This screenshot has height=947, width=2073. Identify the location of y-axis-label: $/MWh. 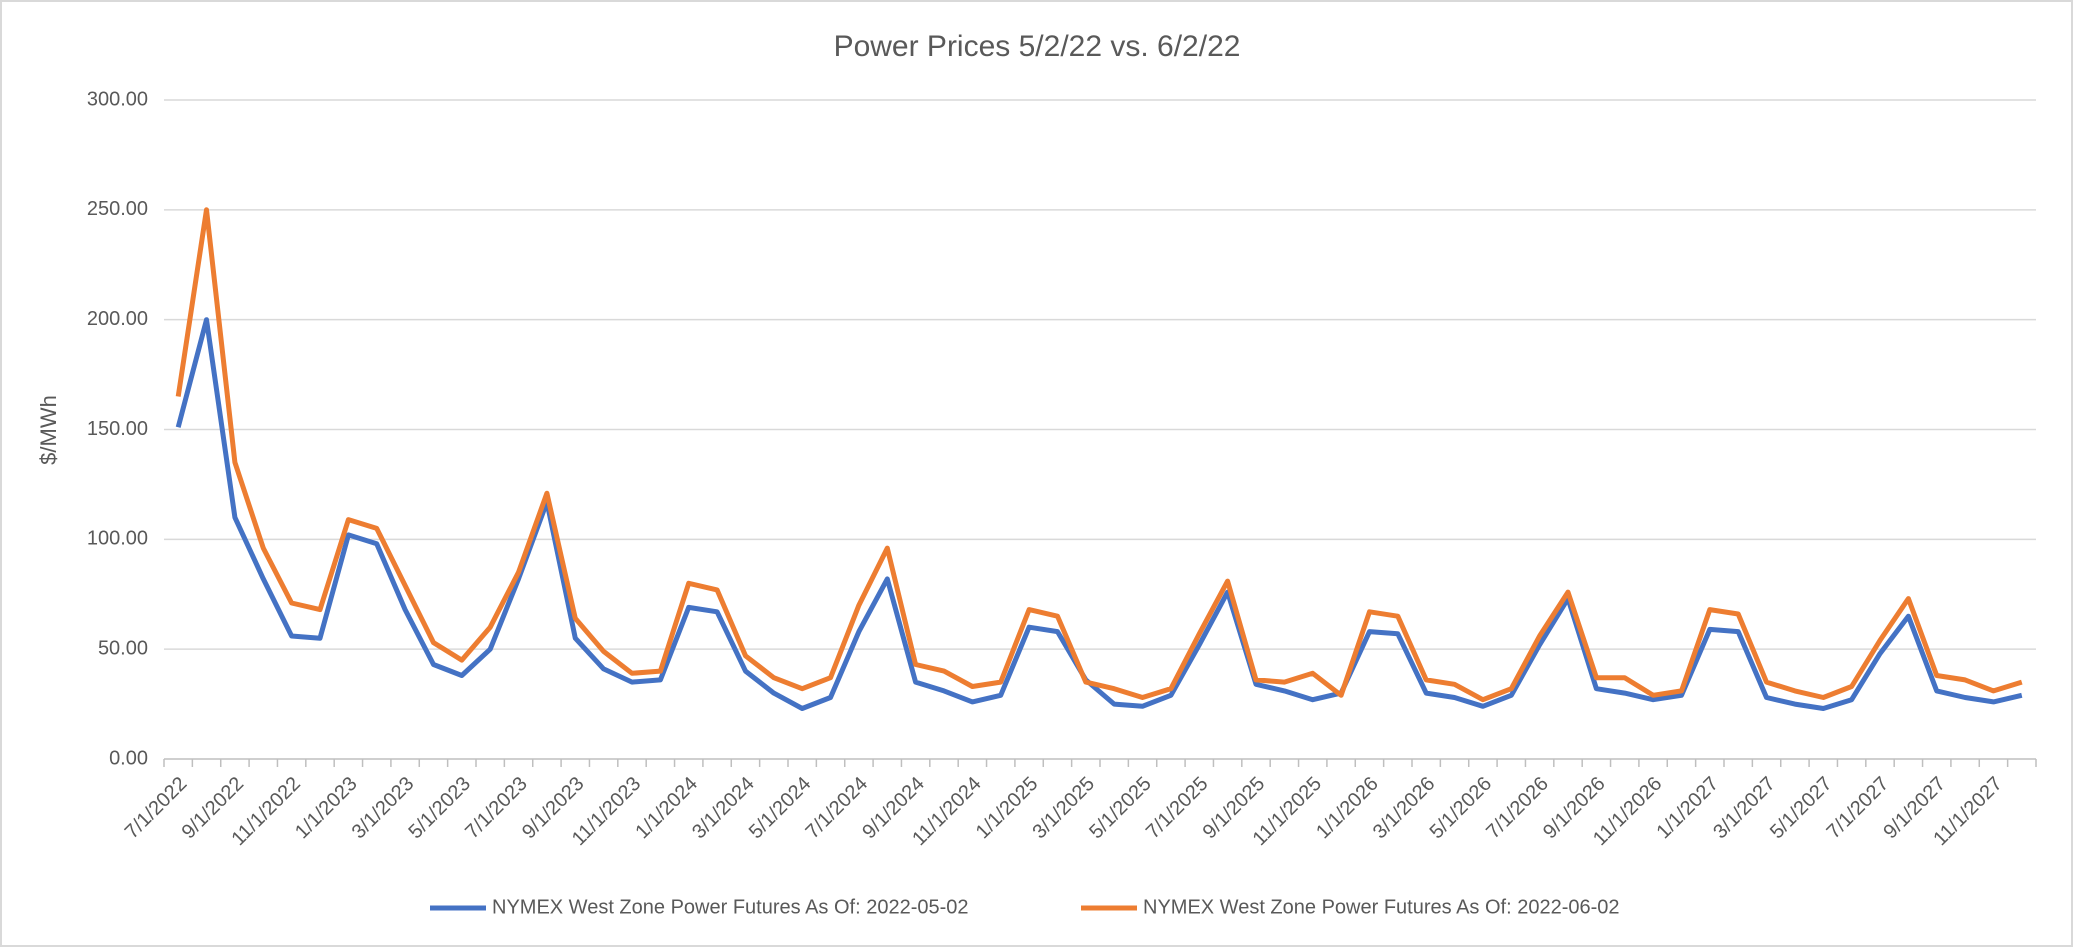
(48, 430).